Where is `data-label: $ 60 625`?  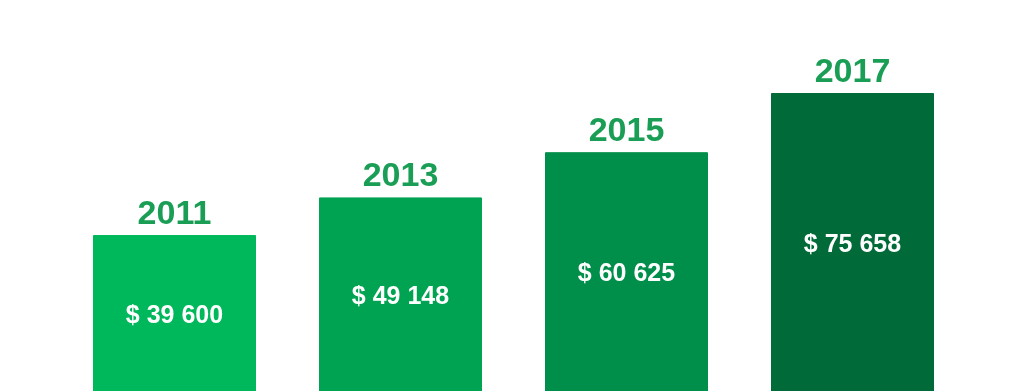 data-label: $ 60 625 is located at coordinates (626, 272).